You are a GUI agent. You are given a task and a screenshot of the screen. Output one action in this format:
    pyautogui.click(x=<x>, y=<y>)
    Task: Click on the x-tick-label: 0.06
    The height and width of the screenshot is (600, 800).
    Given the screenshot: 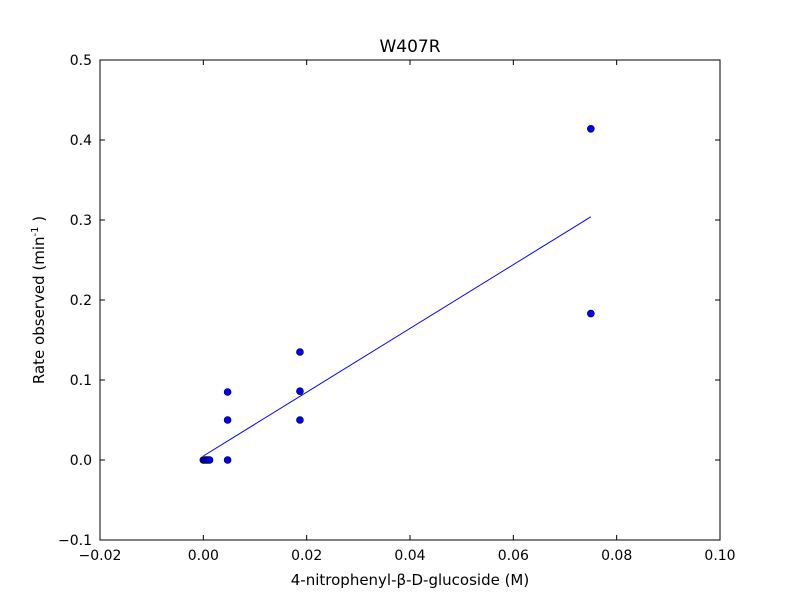 What is the action you would take?
    pyautogui.click(x=513, y=556)
    